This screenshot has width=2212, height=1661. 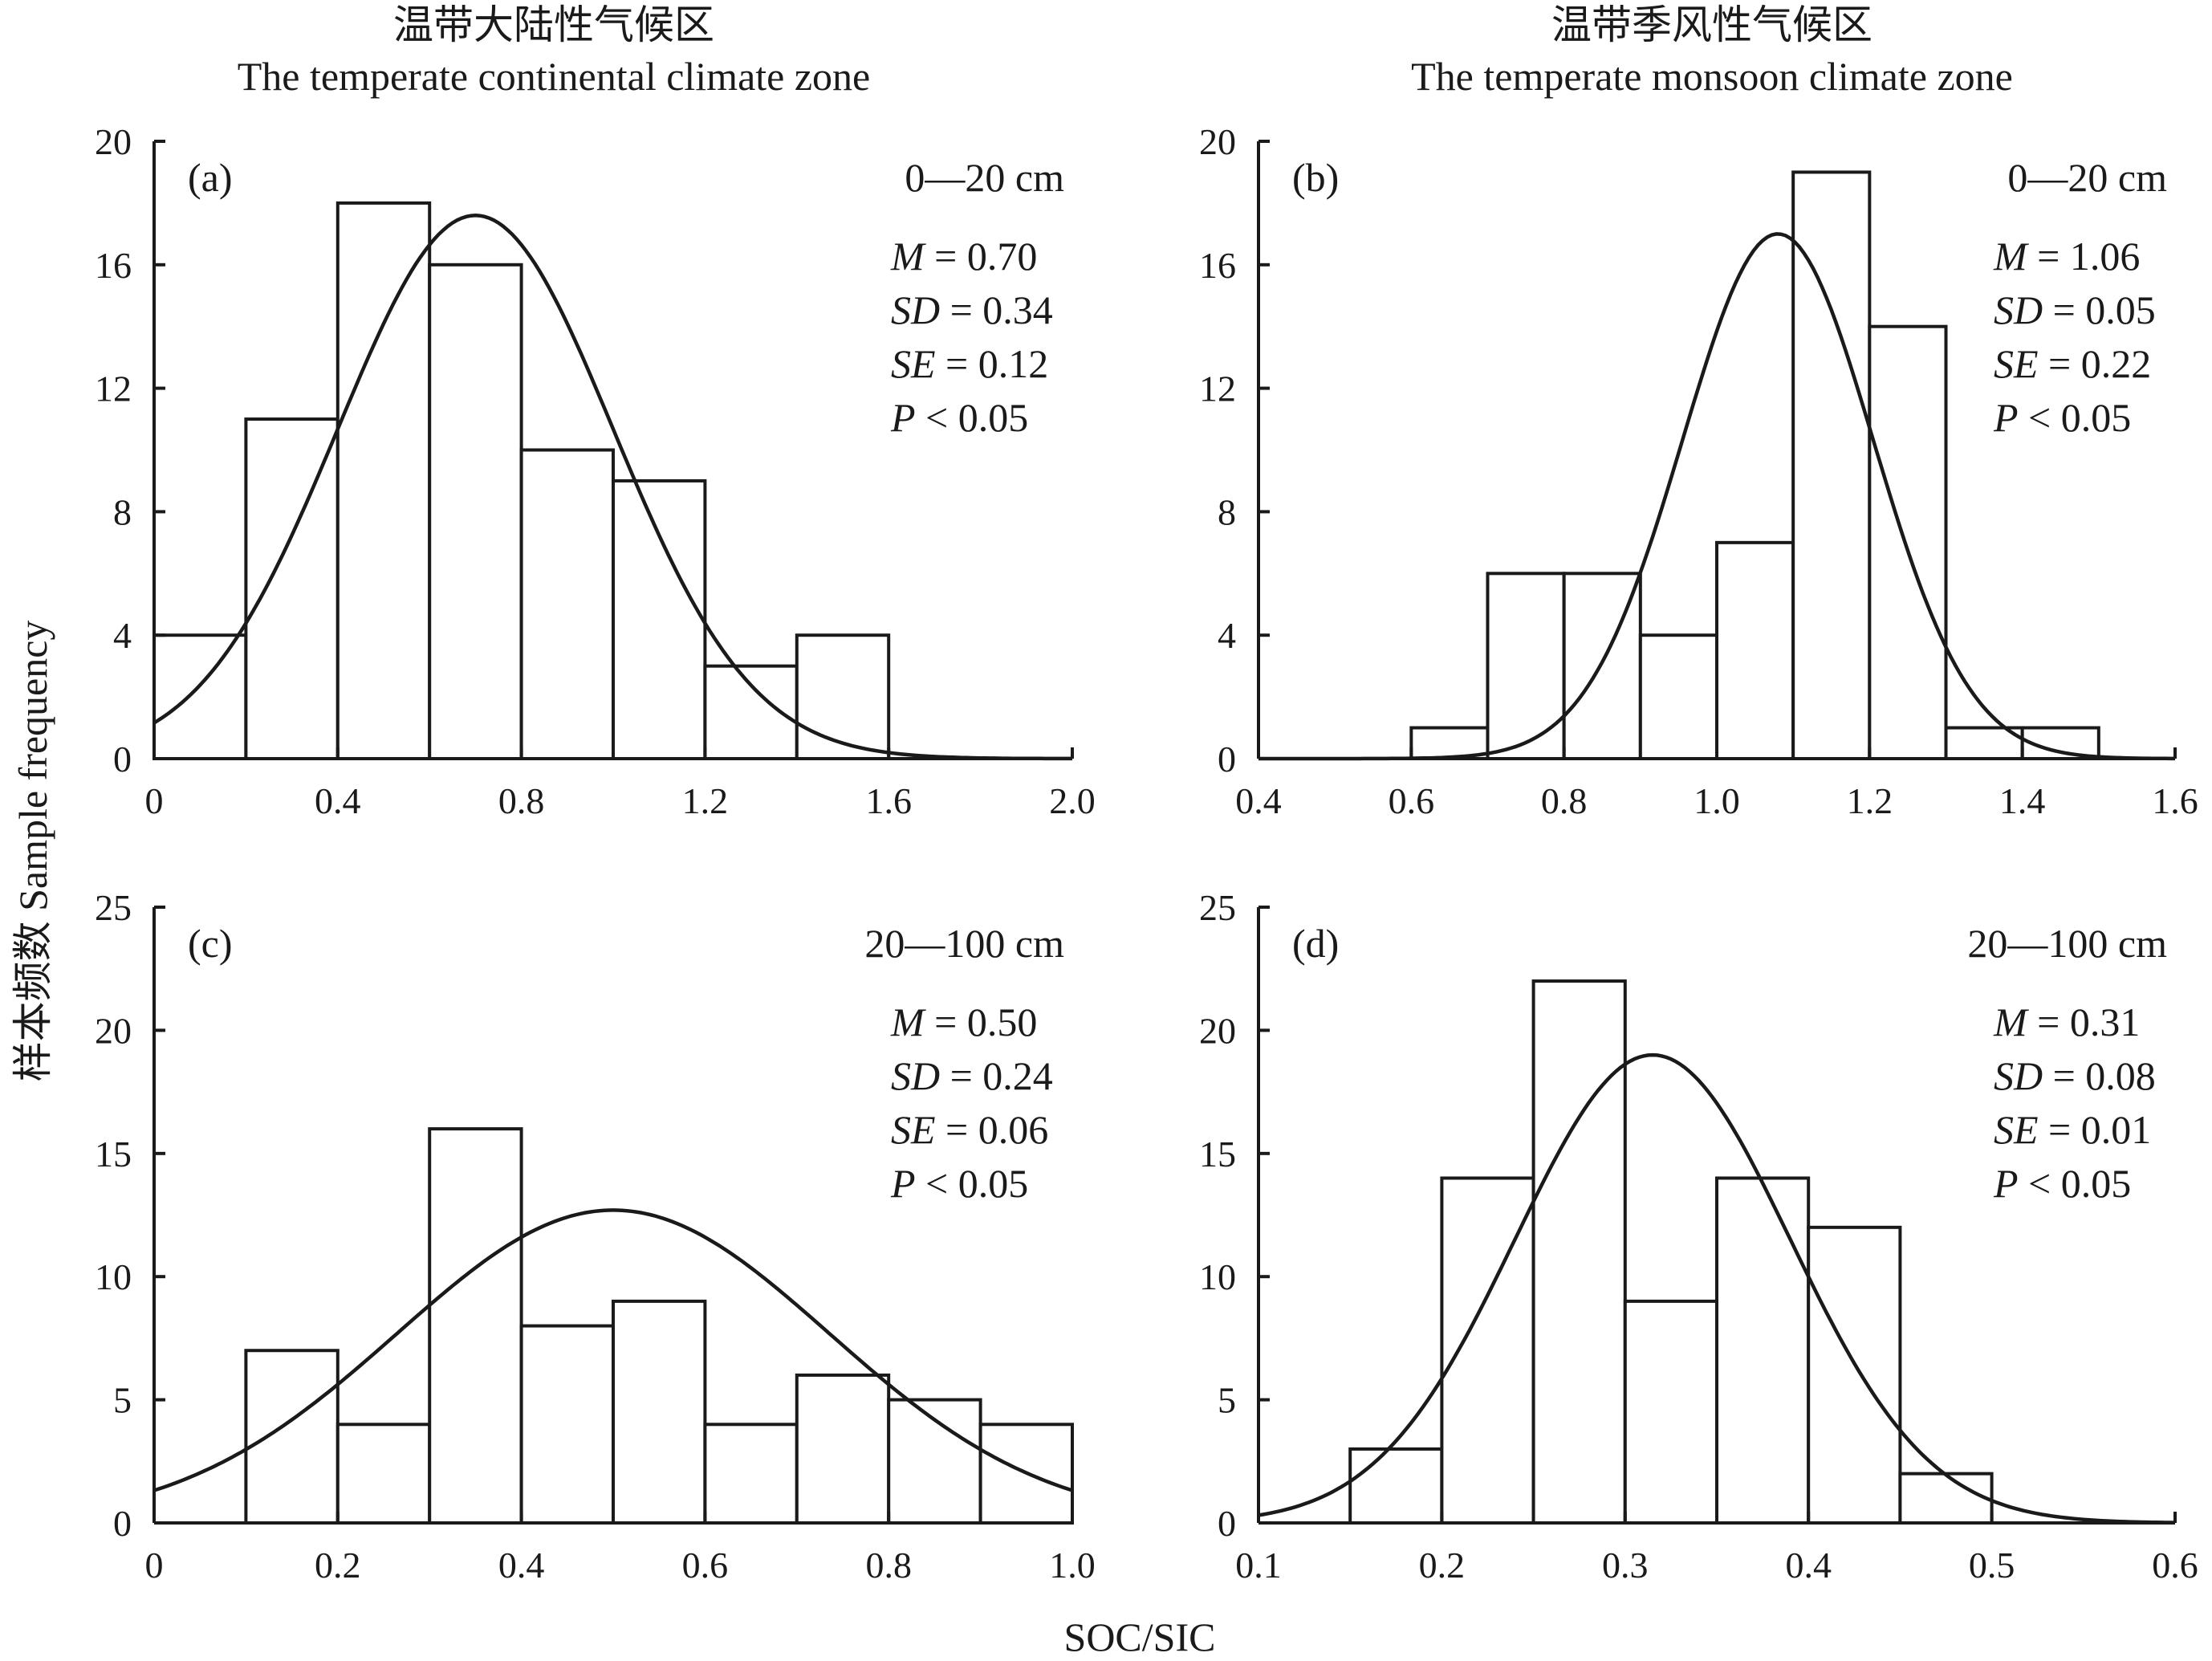 I want to click on stat-se: SE = 0.22, so click(x=2072, y=363).